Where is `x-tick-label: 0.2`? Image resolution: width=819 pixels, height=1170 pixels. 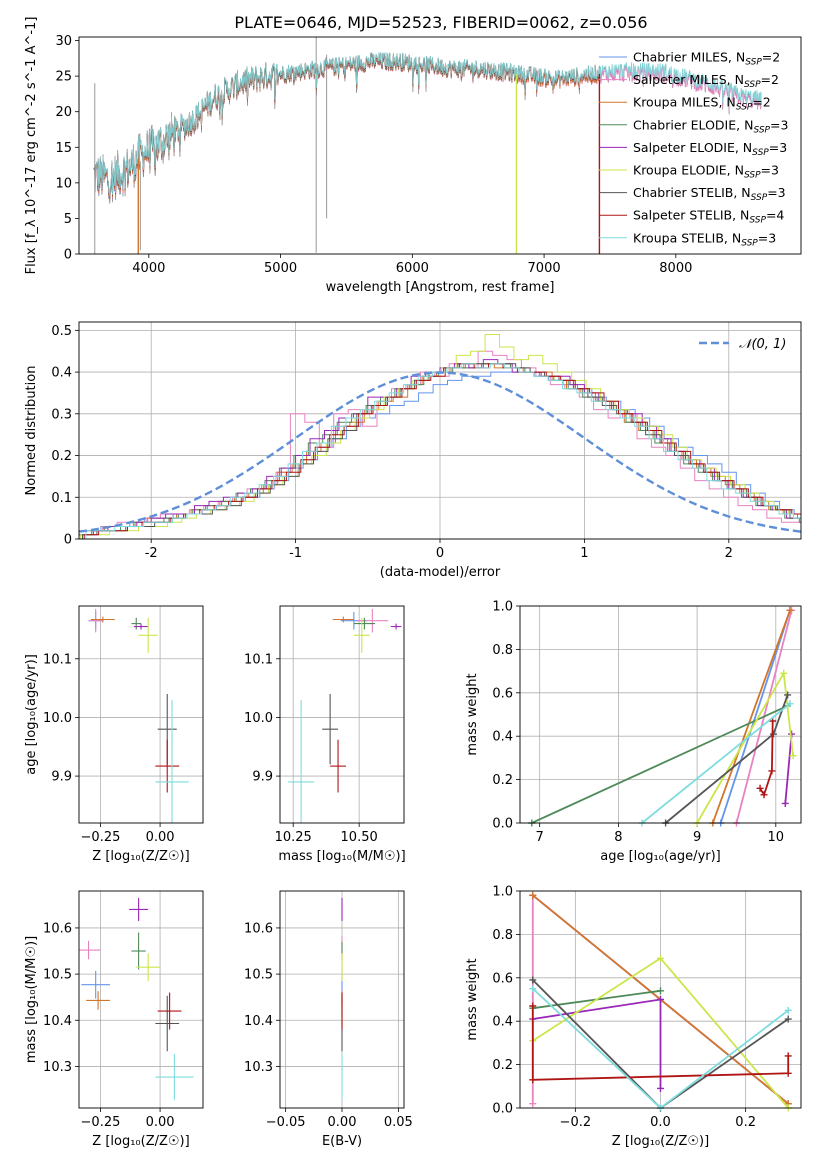 x-tick-label: 0.2 is located at coordinates (745, 1122).